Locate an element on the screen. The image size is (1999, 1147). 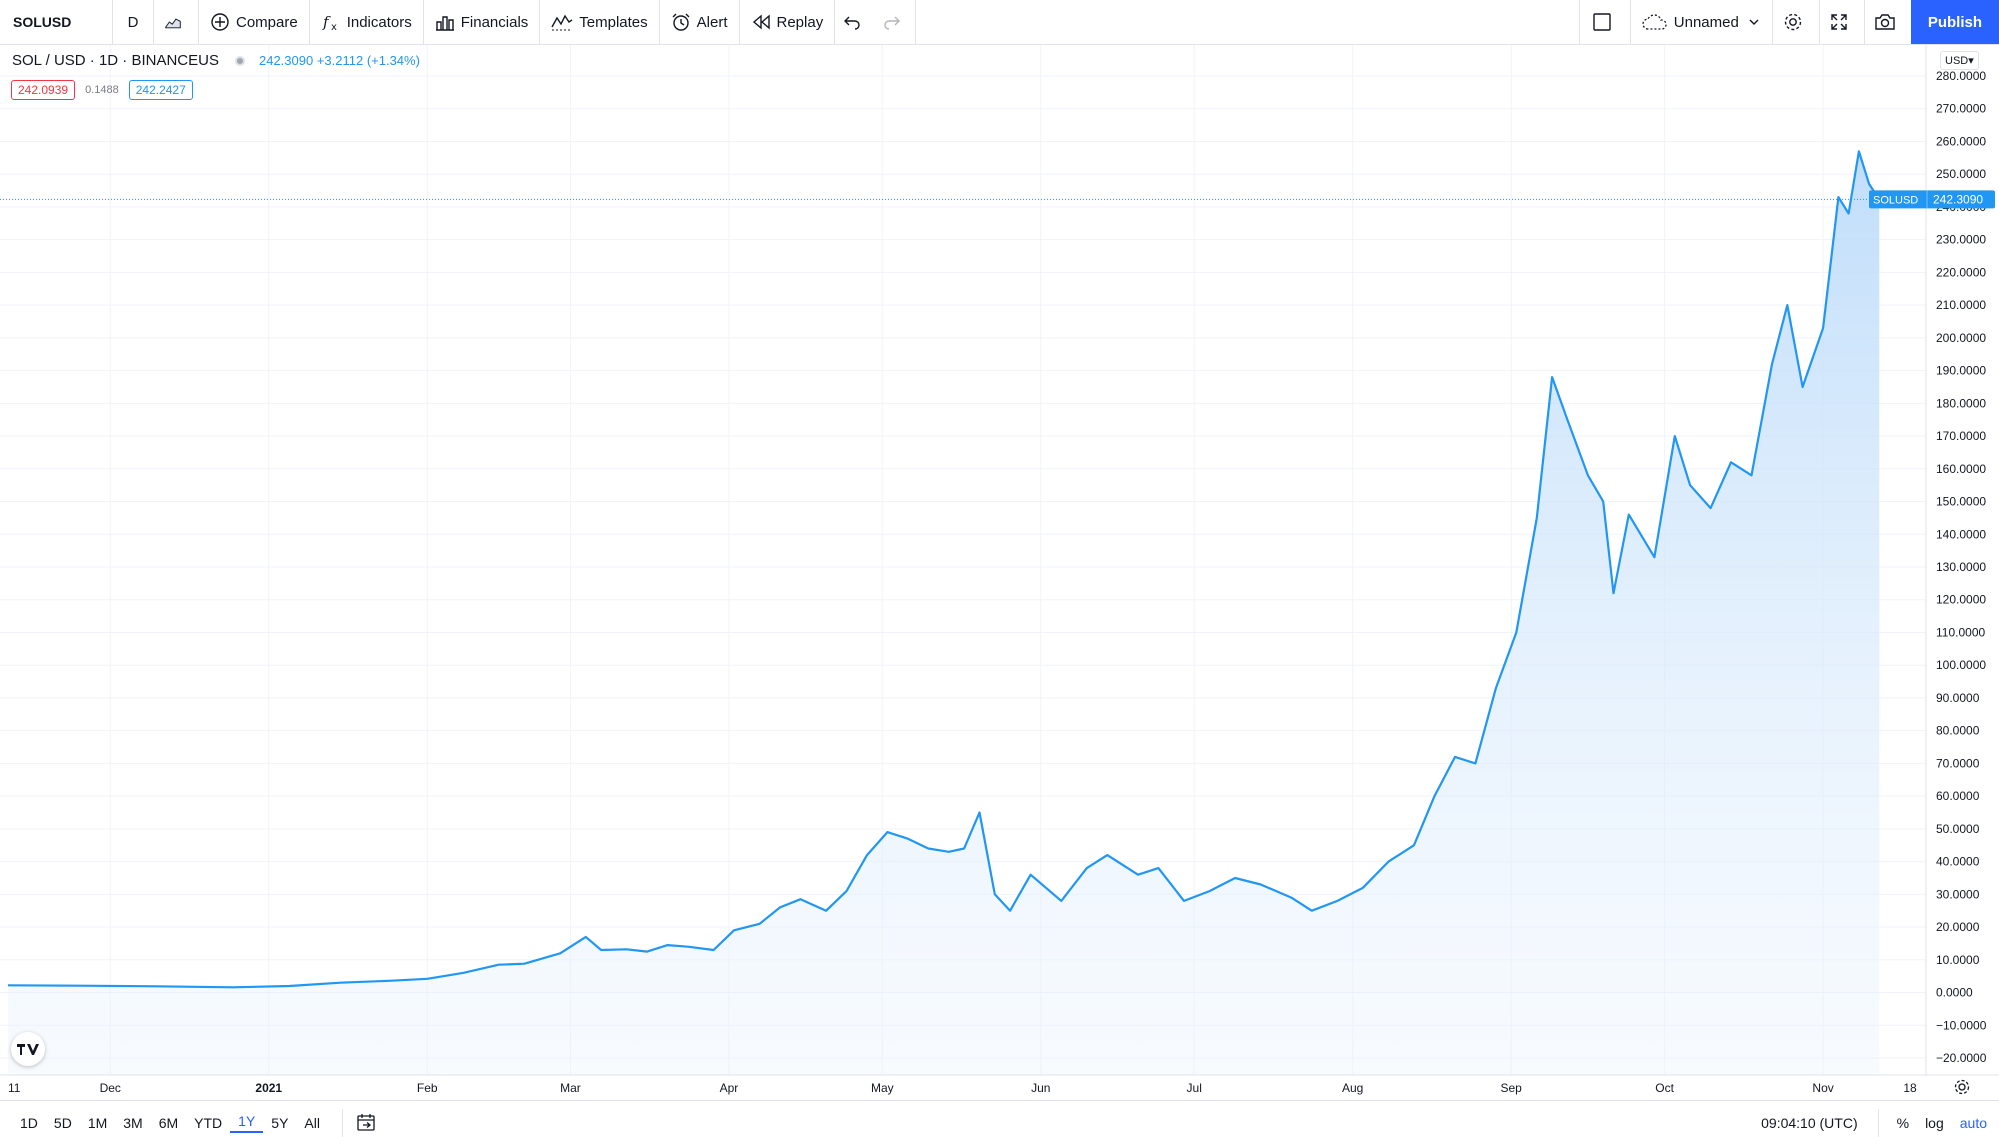
price-tick-label: 150.0000 is located at coordinates (1961, 502).